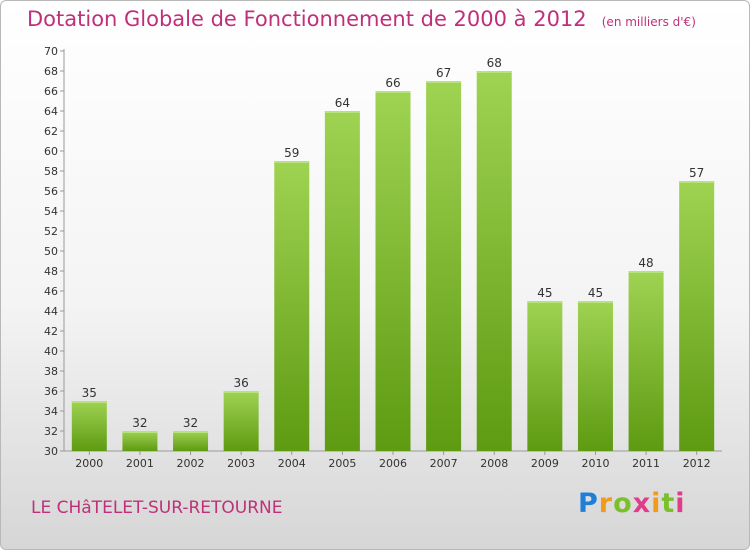  I want to click on bar-value-label: 57, so click(696, 173).